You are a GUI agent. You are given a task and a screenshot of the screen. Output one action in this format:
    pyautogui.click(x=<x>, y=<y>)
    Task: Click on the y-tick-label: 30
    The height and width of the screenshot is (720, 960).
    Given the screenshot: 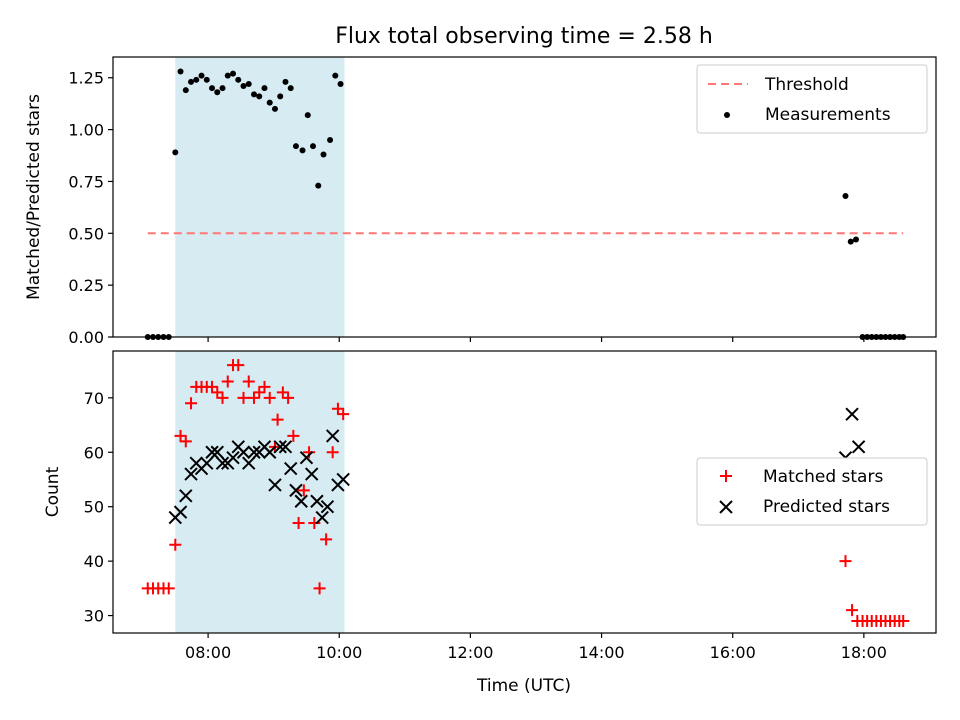 What is the action you would take?
    pyautogui.click(x=94, y=616)
    